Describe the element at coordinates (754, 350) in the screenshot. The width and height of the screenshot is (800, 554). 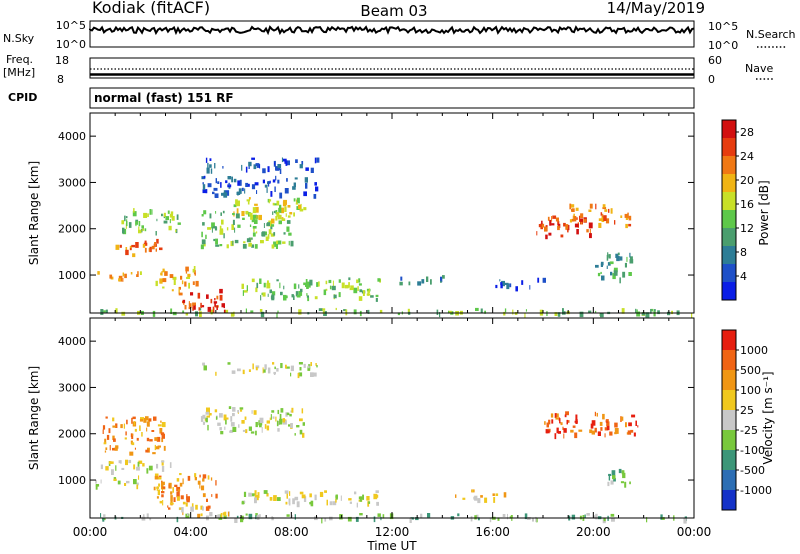
I see `velocity-colorbar-tick-label: 1000` at that location.